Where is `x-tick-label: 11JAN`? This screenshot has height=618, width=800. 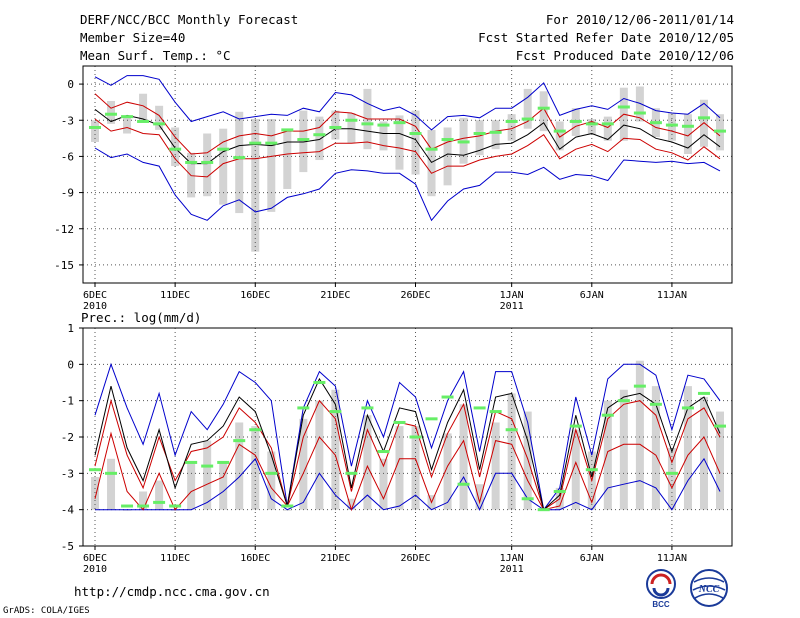 x-tick-label: 11JAN is located at coordinates (672, 558).